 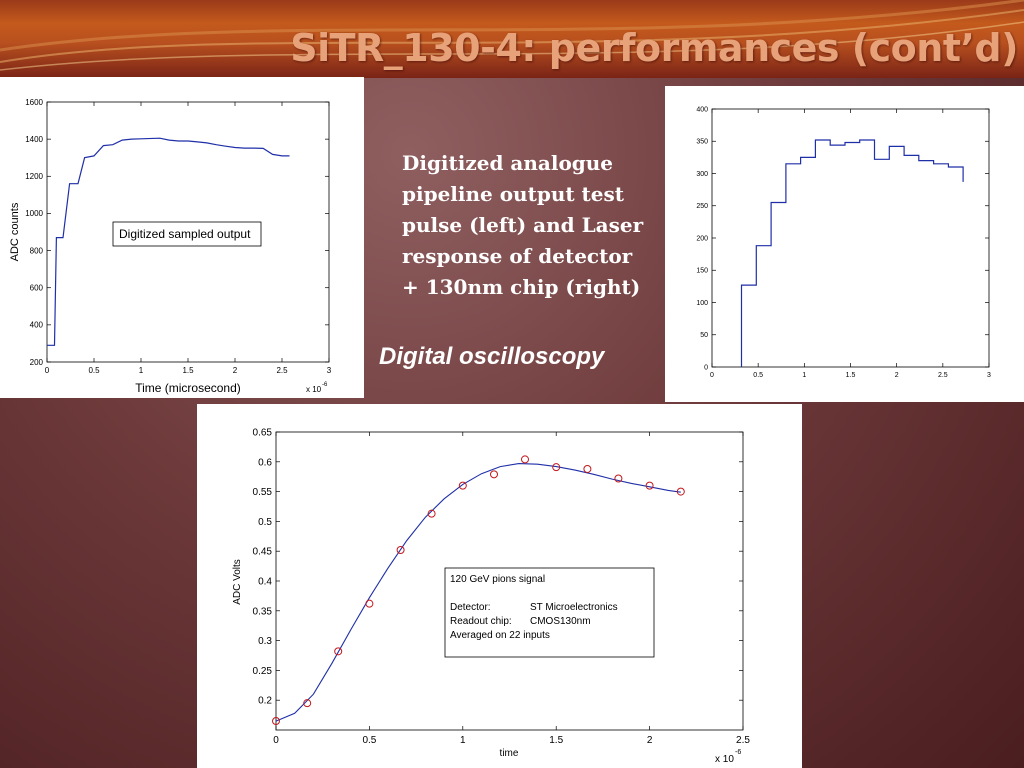 I want to click on plot-frame, so click(x=850, y=238).